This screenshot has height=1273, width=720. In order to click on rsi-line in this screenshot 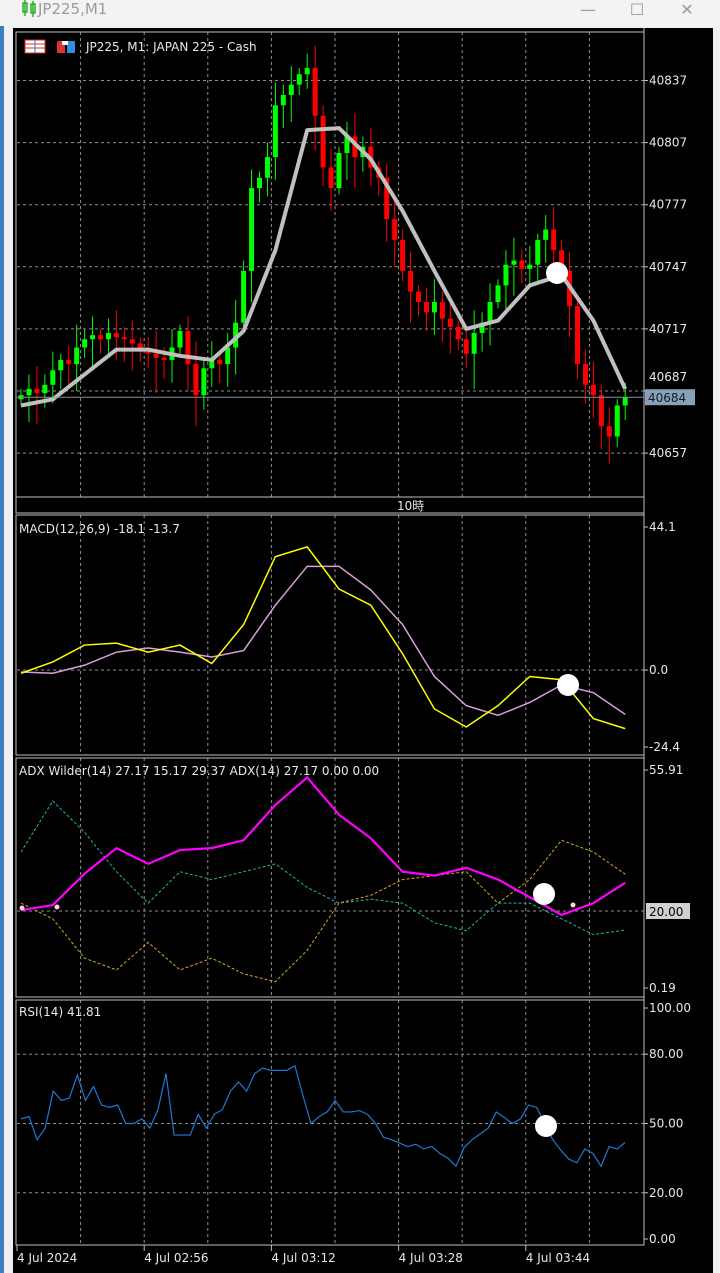, I will do `click(323, 1116)`.